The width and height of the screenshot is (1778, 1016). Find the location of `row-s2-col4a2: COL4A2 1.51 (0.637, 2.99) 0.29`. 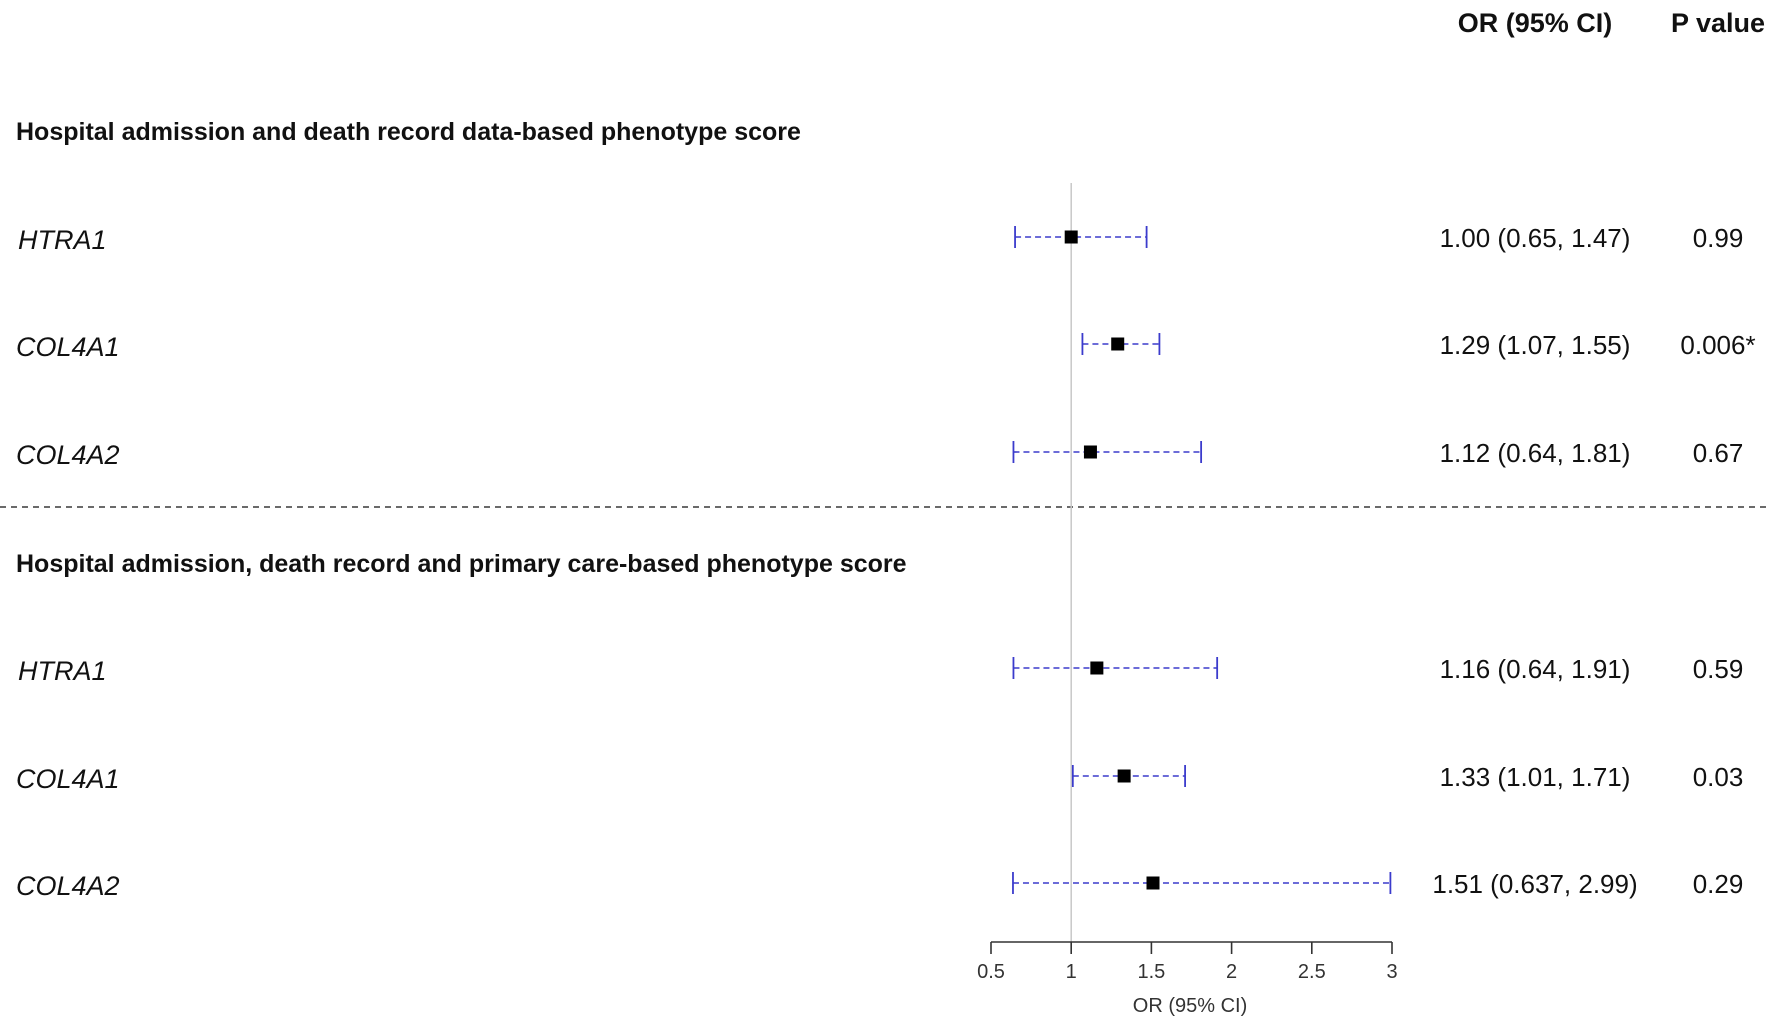

row-s2-col4a2: COL4A2 1.51 (0.637, 2.99) 0.29 is located at coordinates (879, 885).